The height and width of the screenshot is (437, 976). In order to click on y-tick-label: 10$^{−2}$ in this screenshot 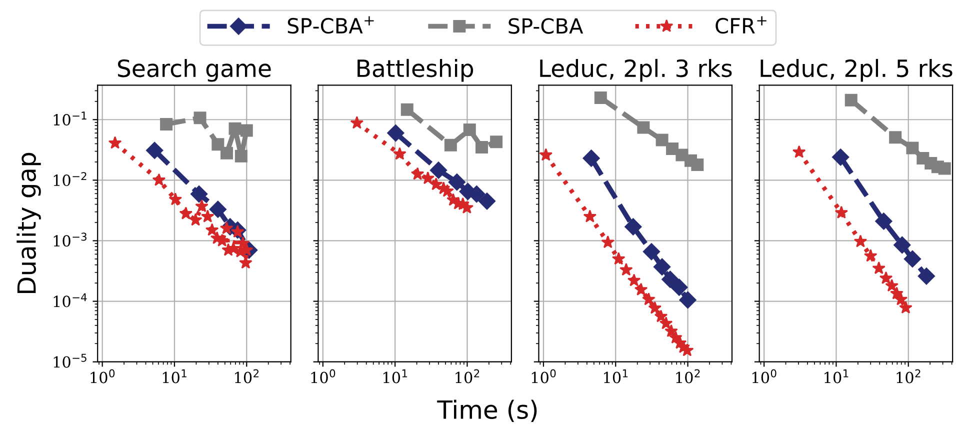, I will do `click(70, 179)`.